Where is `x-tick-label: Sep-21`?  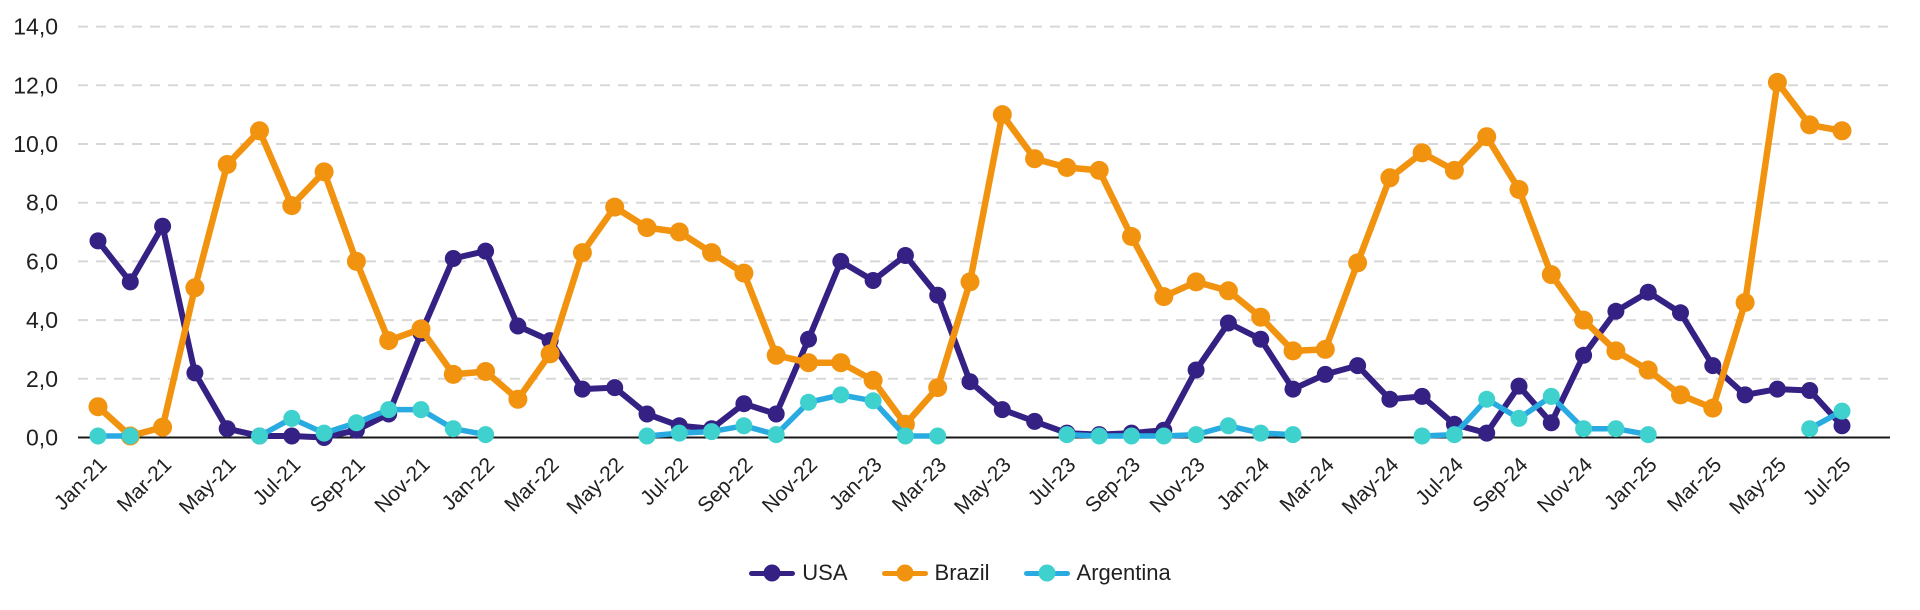
x-tick-label: Sep-21 is located at coordinates (338, 485).